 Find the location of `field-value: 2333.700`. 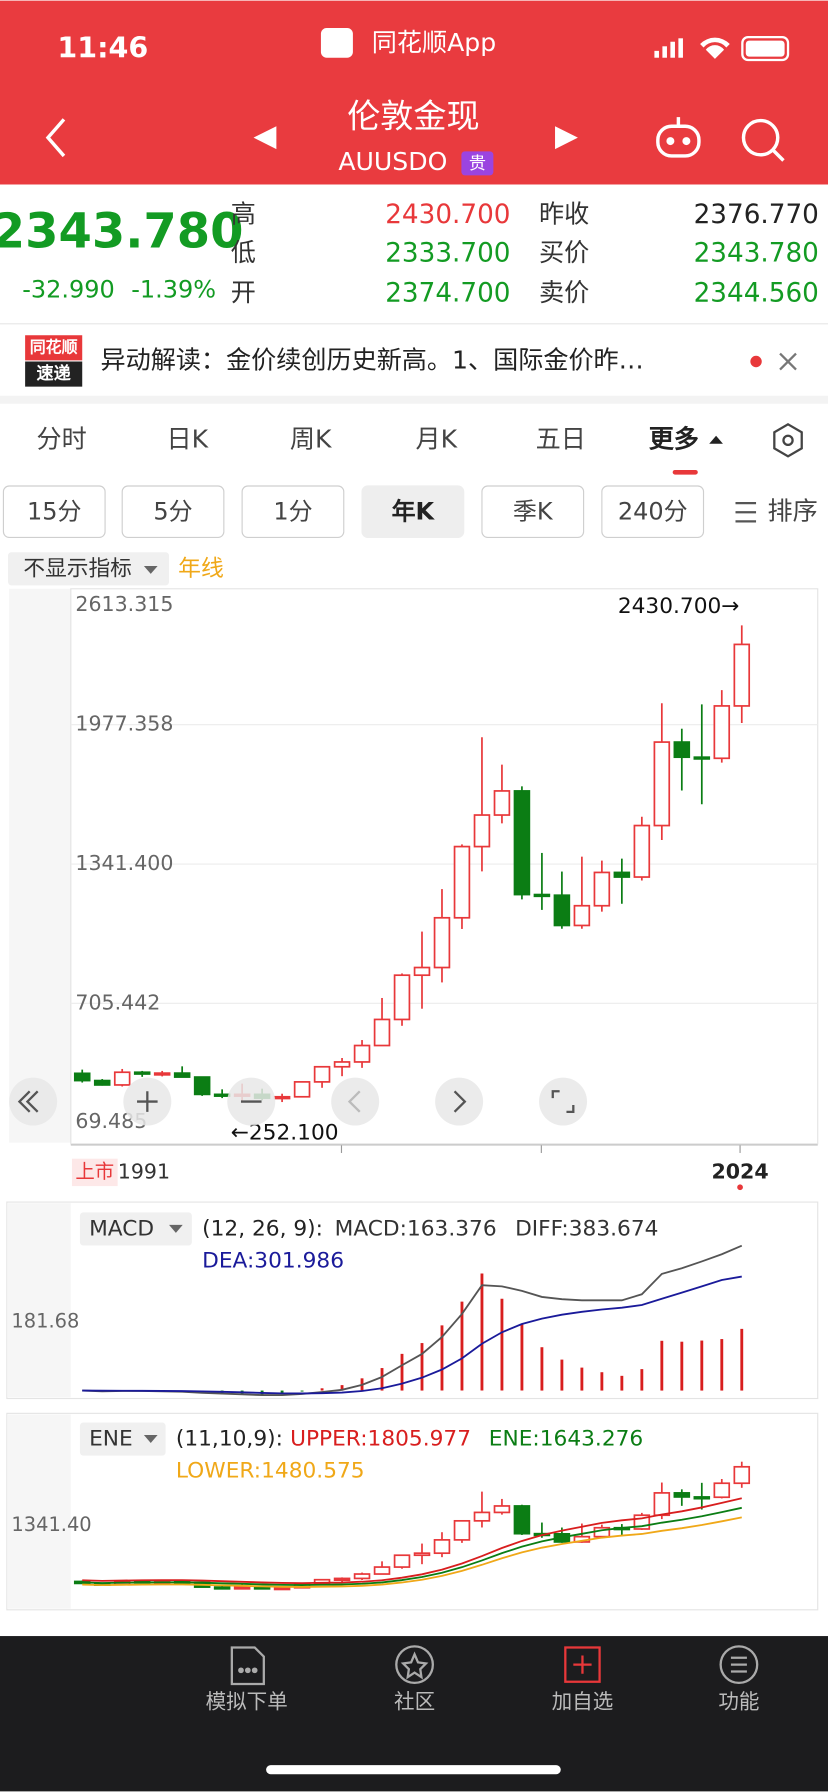

field-value: 2333.700 is located at coordinates (447, 254).